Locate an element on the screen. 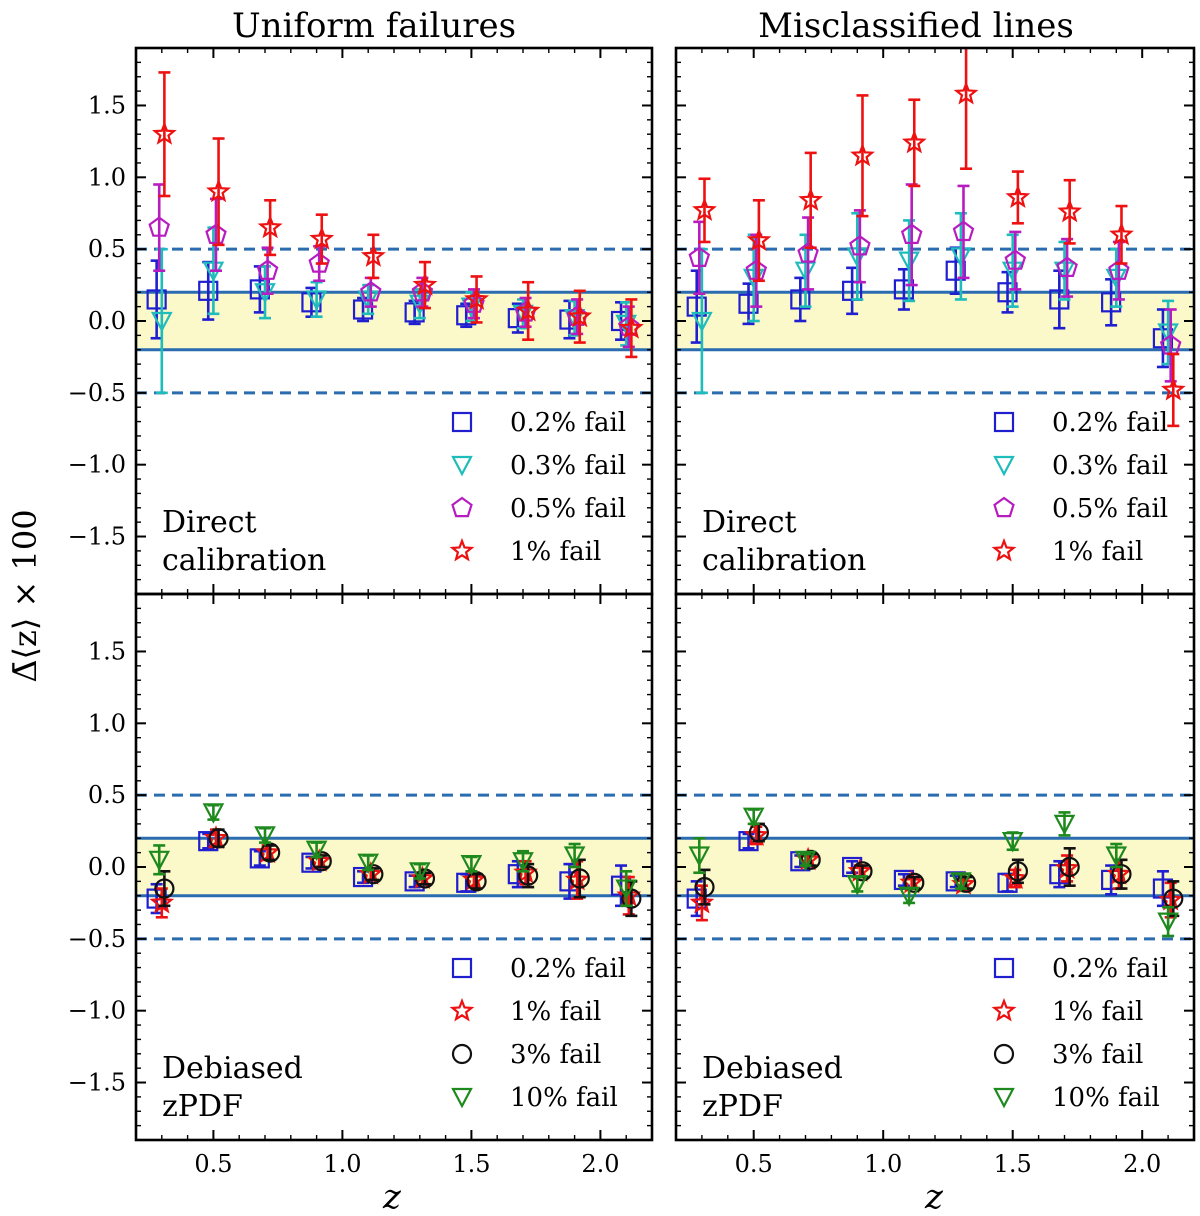 This screenshot has height=1216, width=1200. legend-label: 0.5% fail is located at coordinates (568, 509).